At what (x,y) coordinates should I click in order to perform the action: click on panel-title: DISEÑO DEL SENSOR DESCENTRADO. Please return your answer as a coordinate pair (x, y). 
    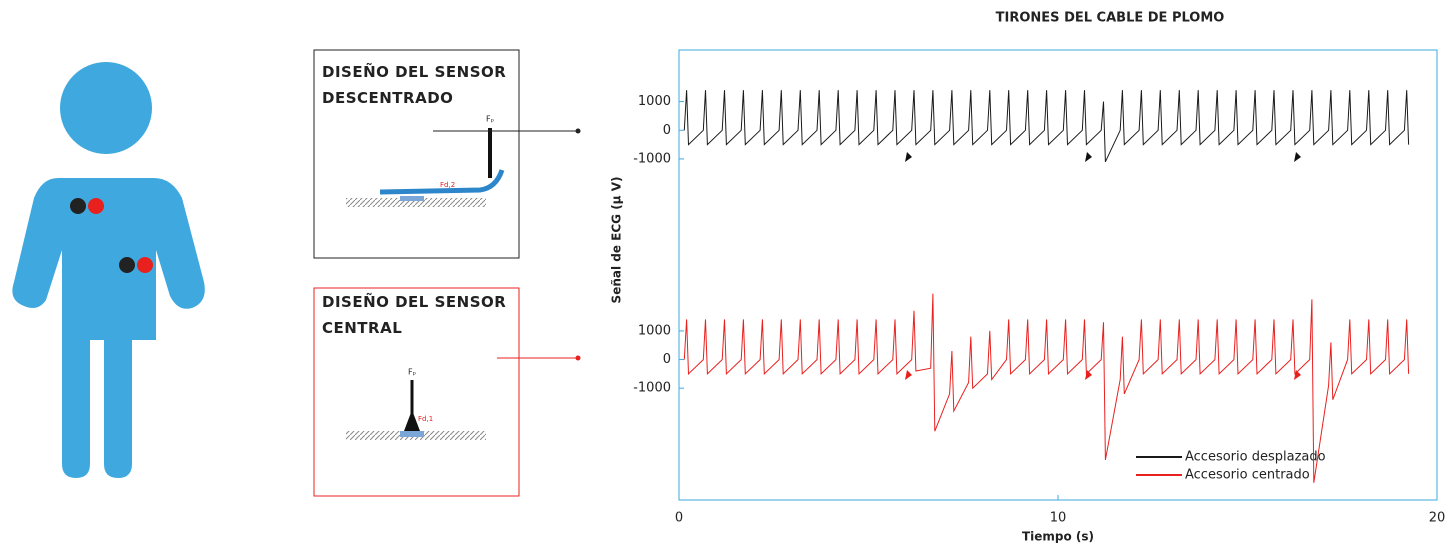
    Looking at the image, I should click on (414, 84).